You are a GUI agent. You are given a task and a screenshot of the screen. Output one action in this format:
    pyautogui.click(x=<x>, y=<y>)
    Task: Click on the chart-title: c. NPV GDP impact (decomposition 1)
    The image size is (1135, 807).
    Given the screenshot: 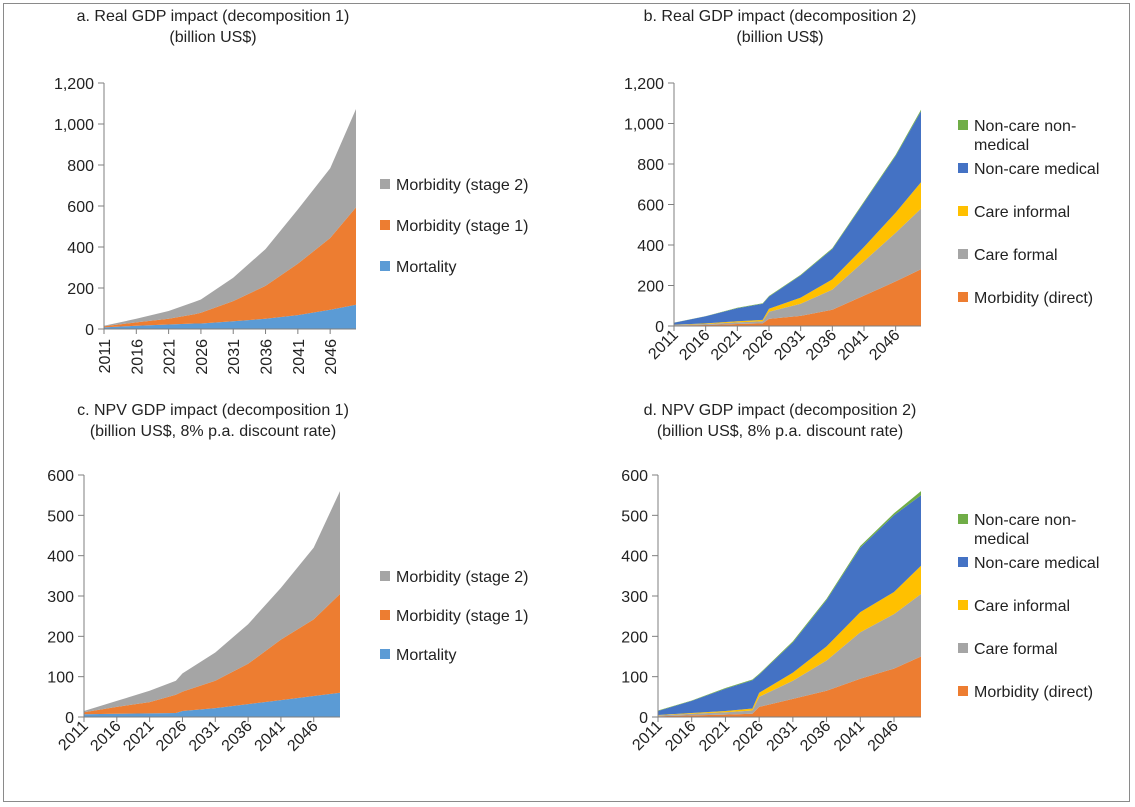 What is the action you would take?
    pyautogui.click(x=213, y=410)
    